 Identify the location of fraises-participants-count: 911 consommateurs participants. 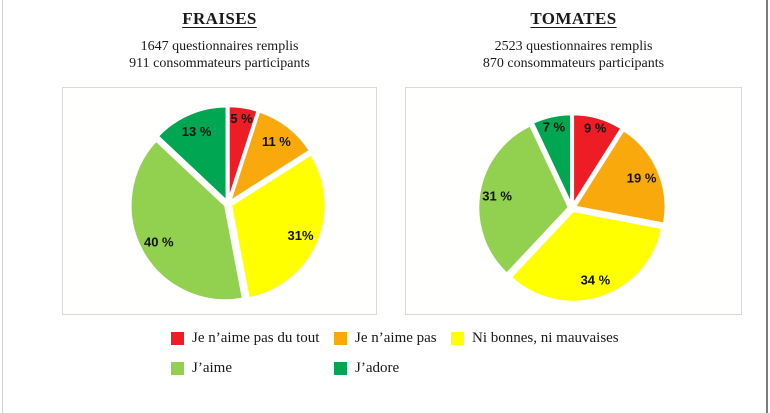
(219, 64).